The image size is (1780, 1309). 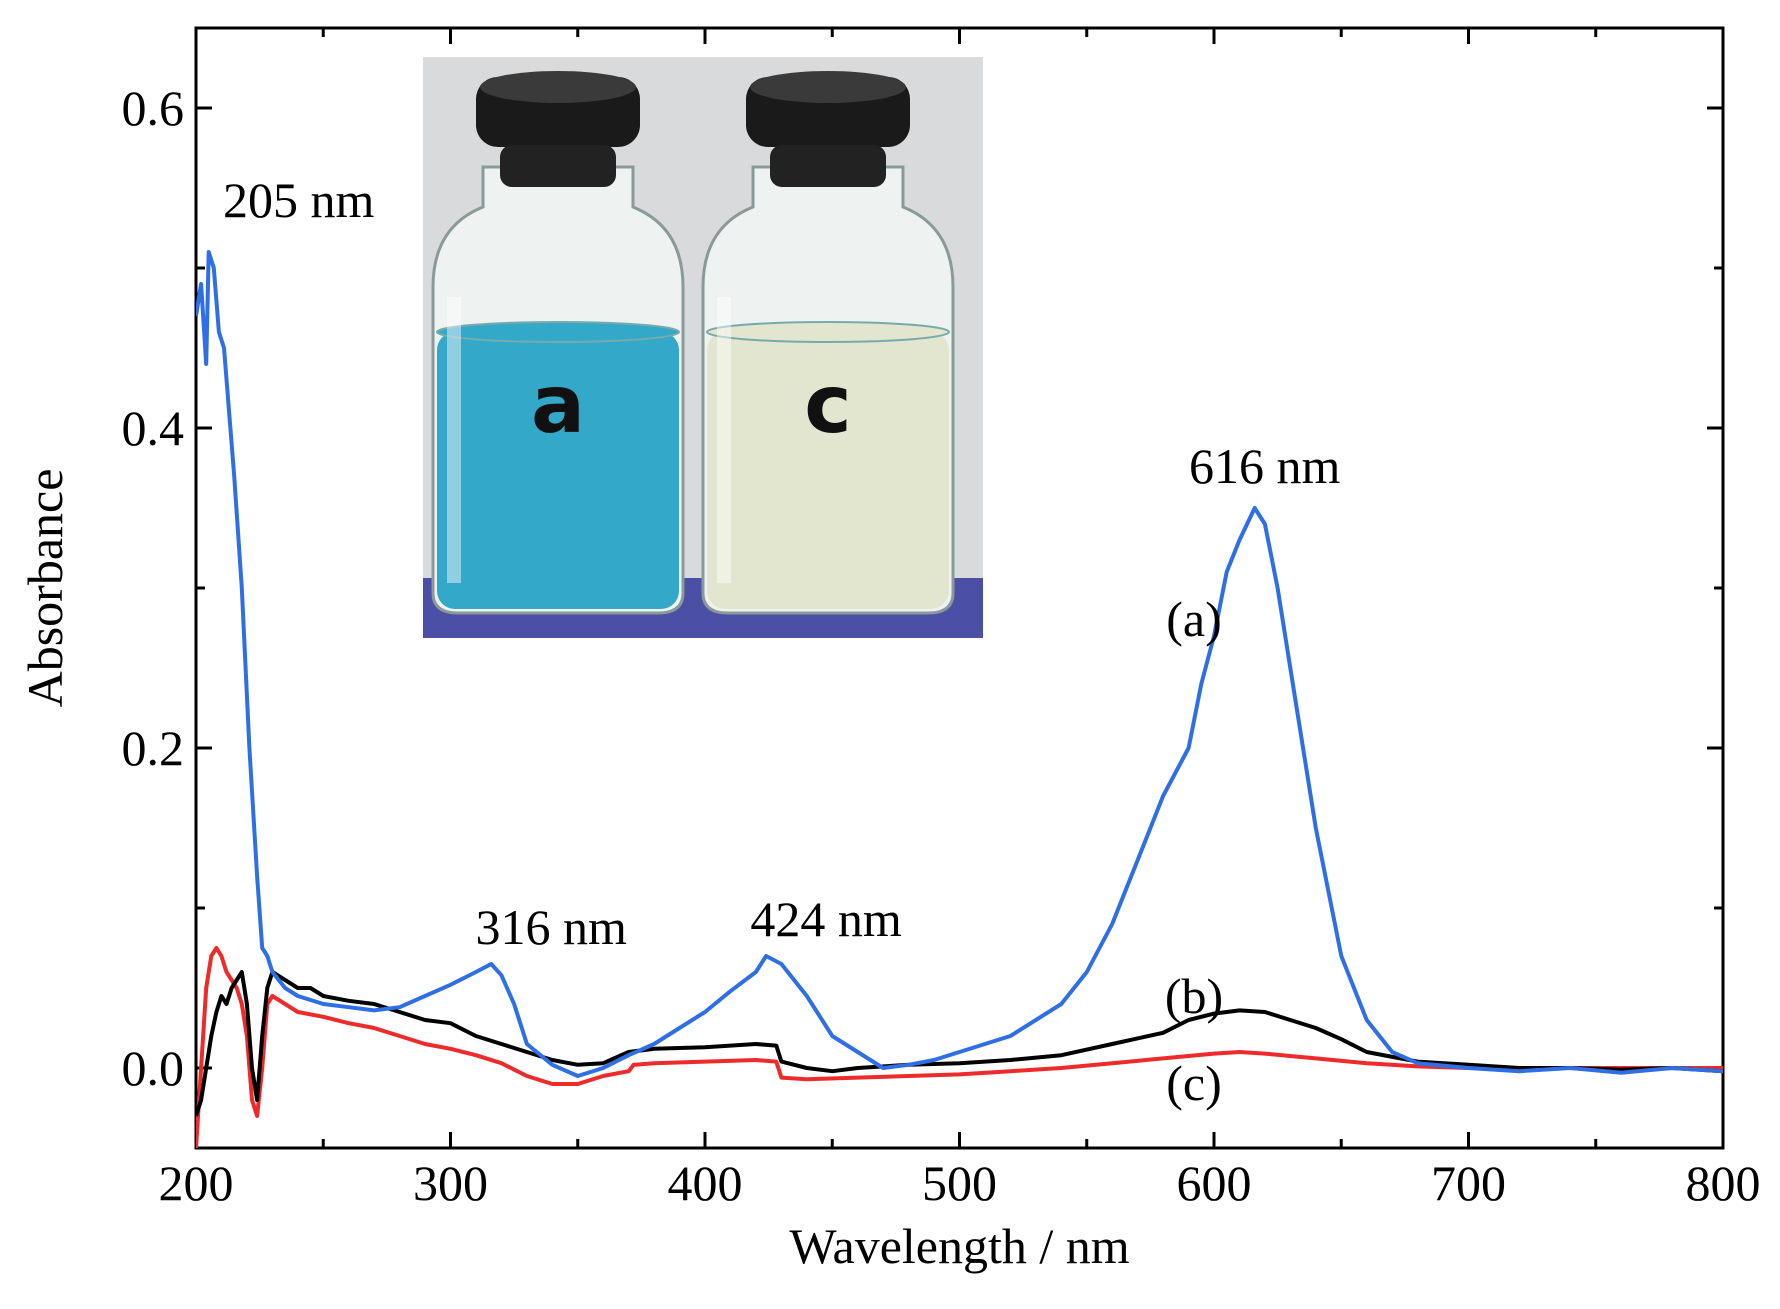 I want to click on peak-annotation: 616 nm, so click(x=1265, y=466).